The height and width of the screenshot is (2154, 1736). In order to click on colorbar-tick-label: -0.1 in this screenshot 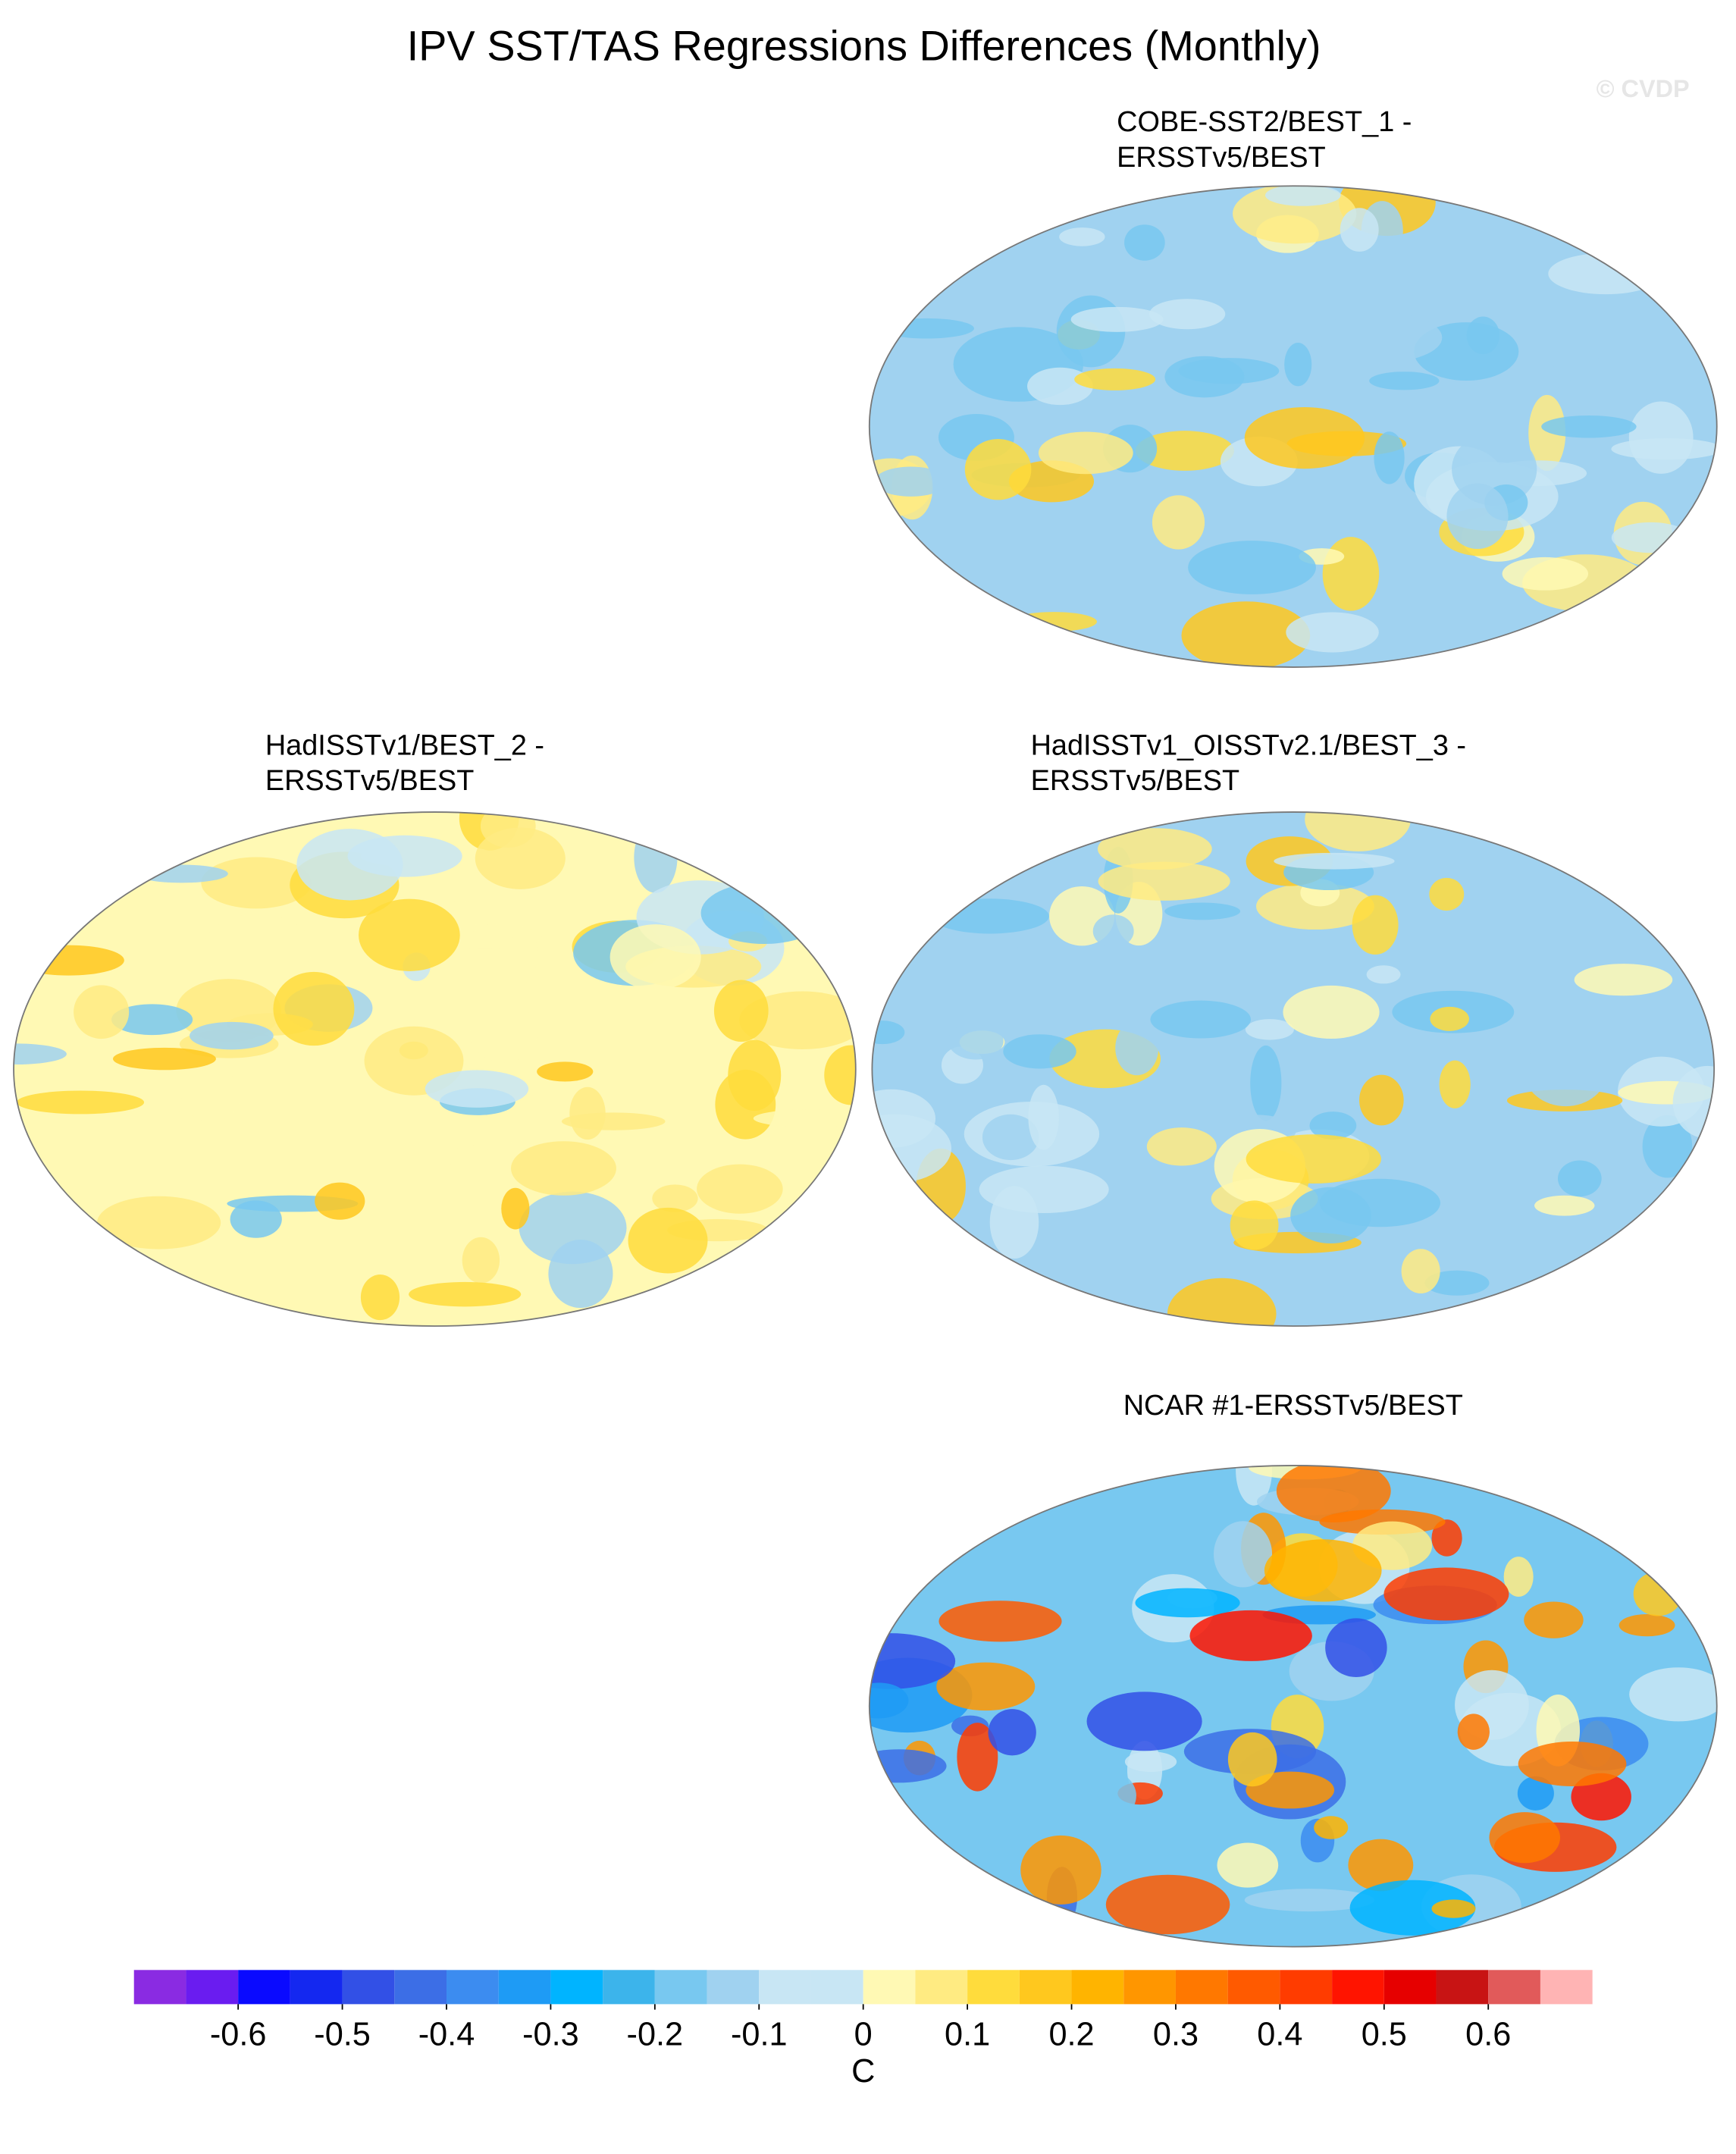, I will do `click(759, 2034)`.